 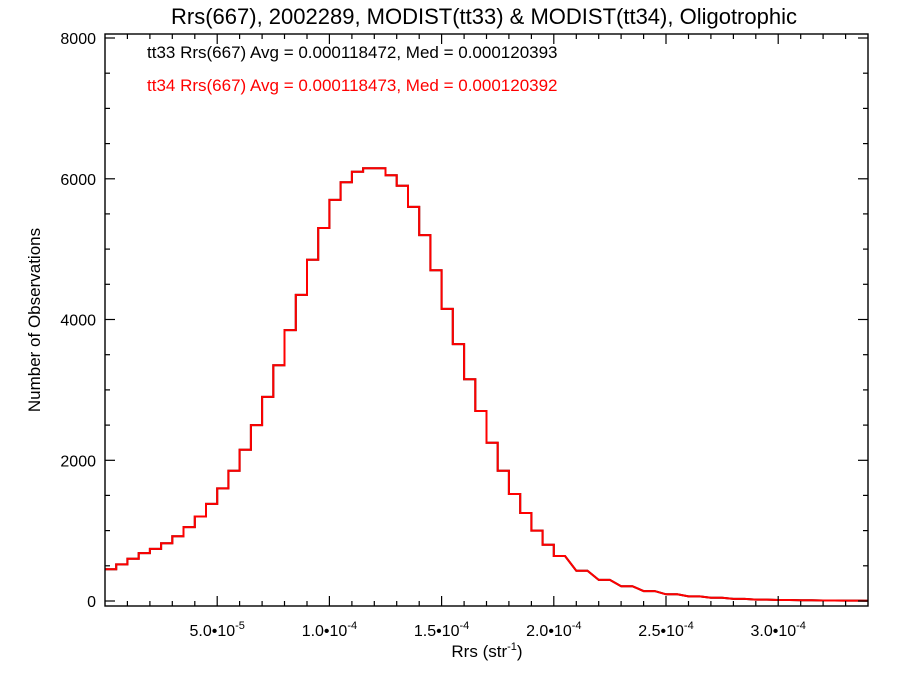 What do you see at coordinates (329, 630) in the screenshot?
I see `x-tick-label: 1.0•10-4` at bounding box center [329, 630].